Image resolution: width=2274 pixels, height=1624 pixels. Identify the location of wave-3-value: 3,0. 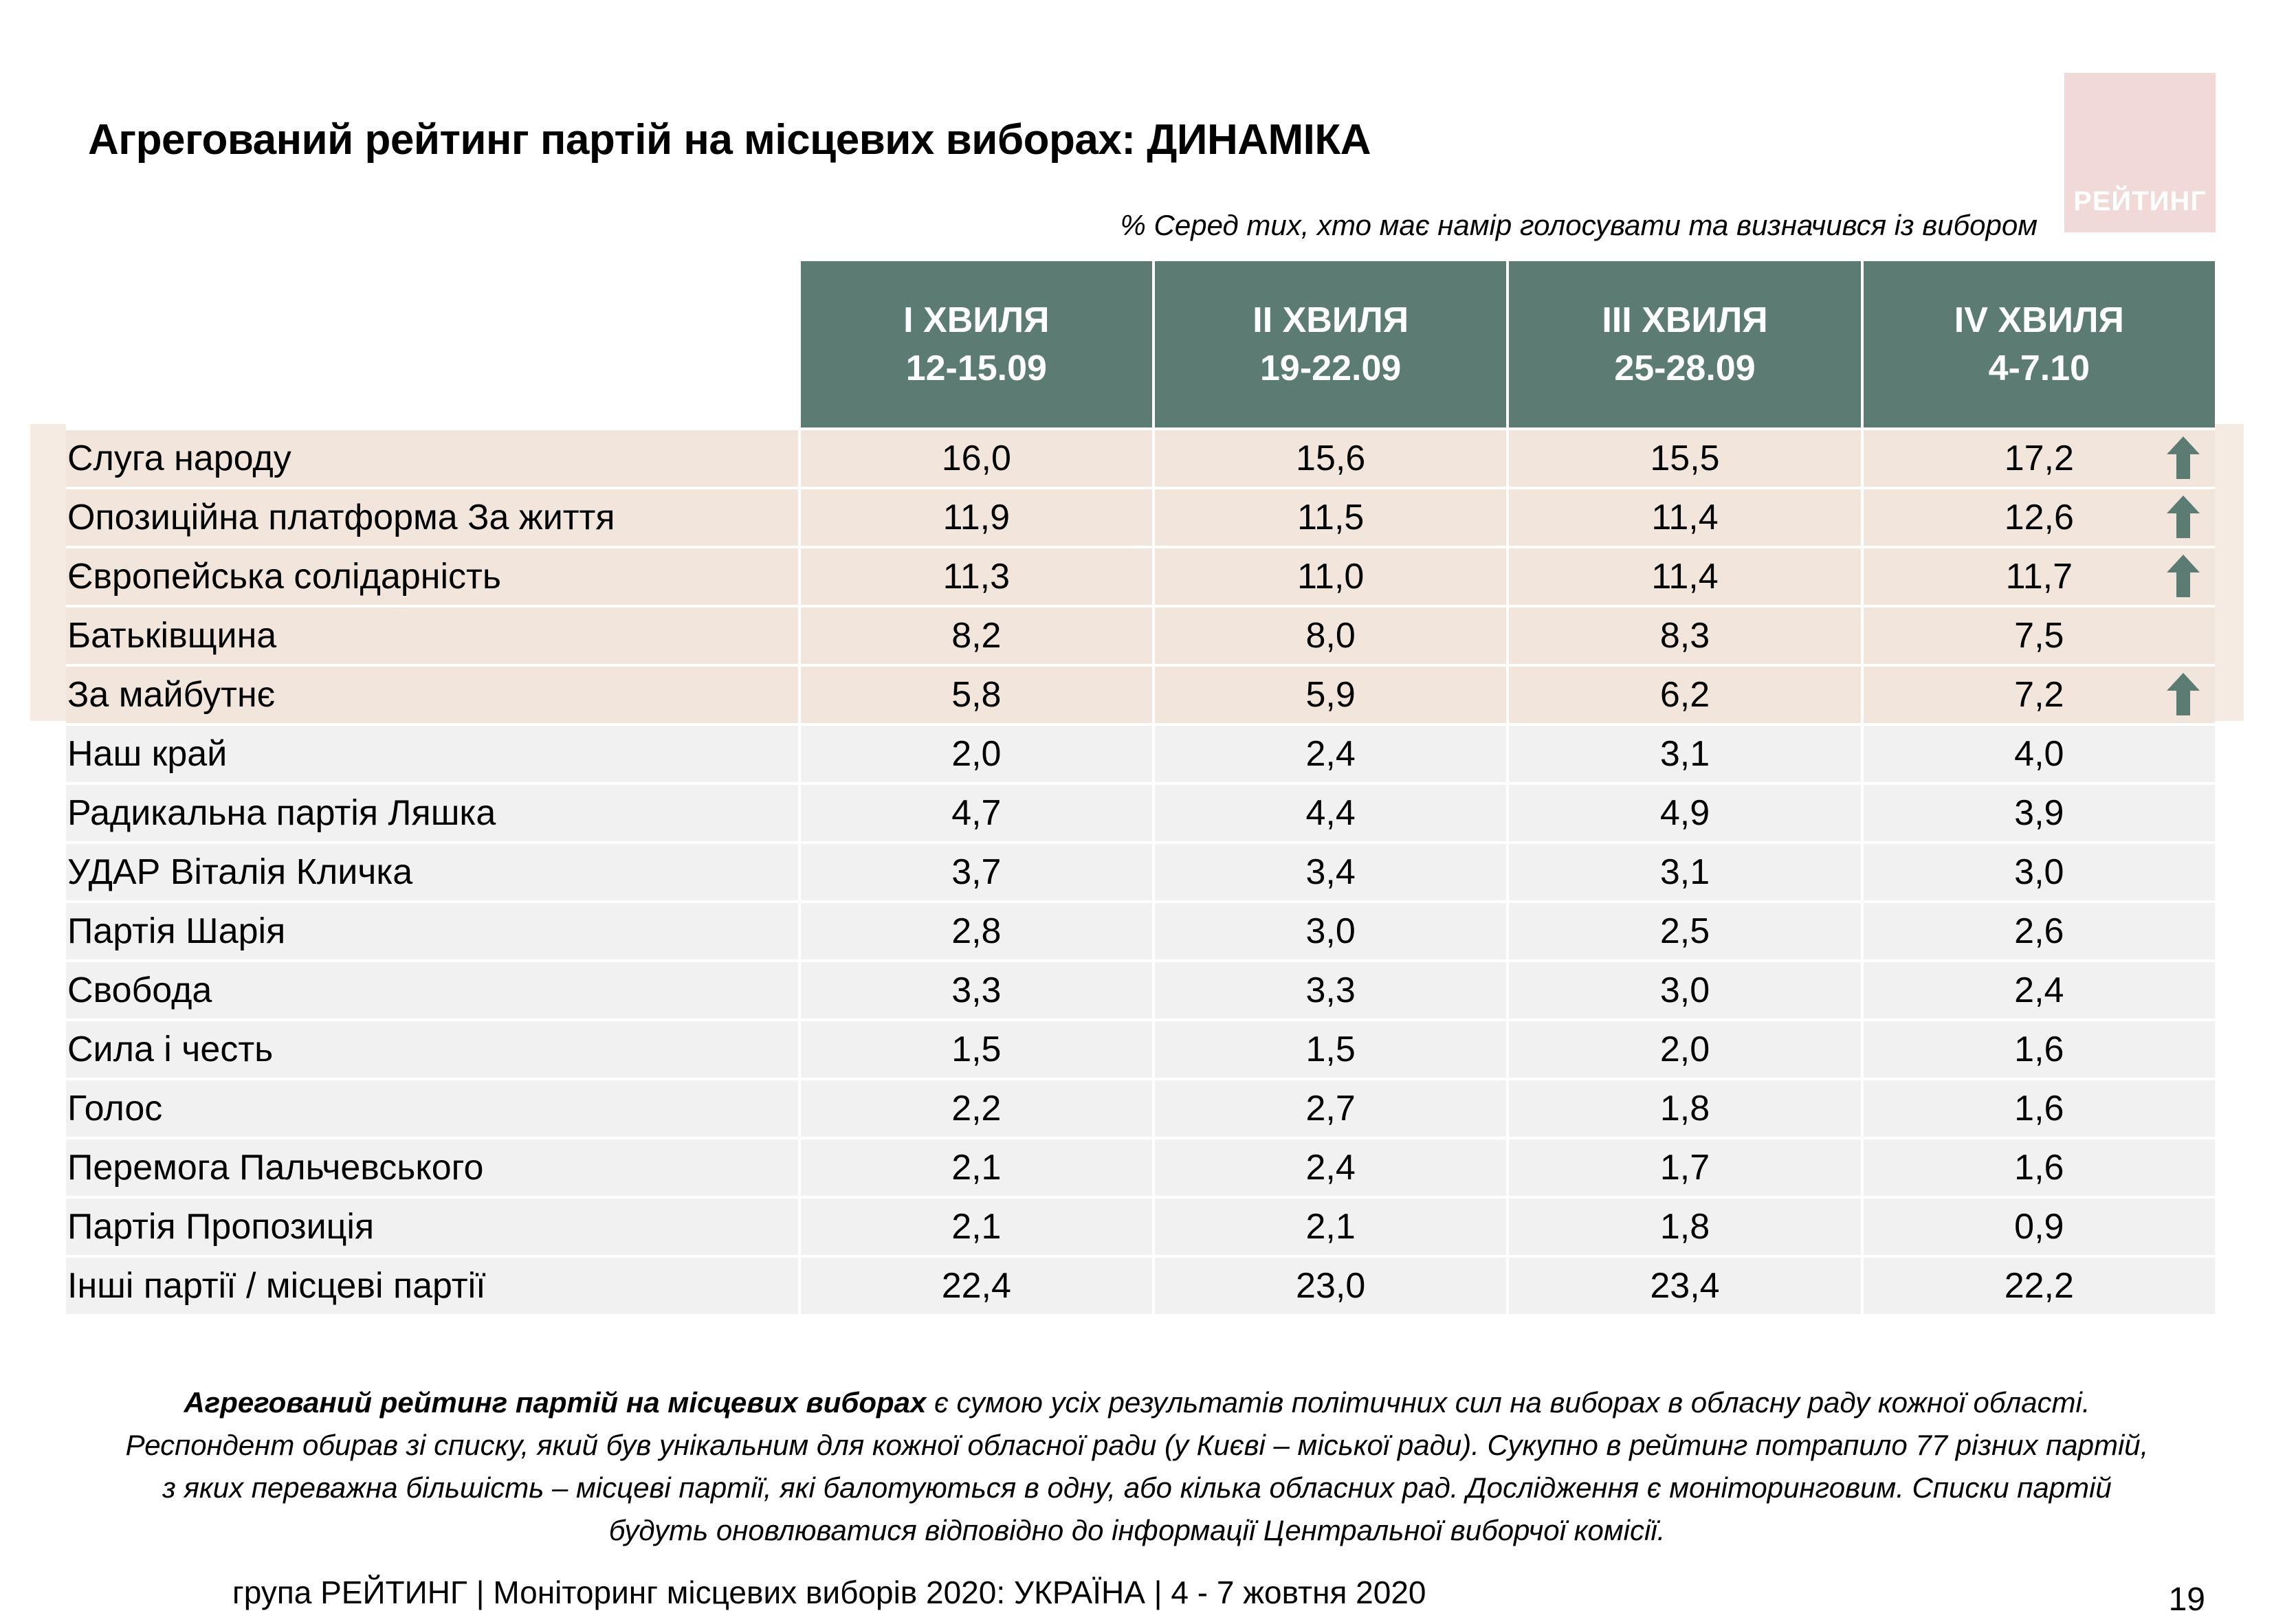
(1683, 989).